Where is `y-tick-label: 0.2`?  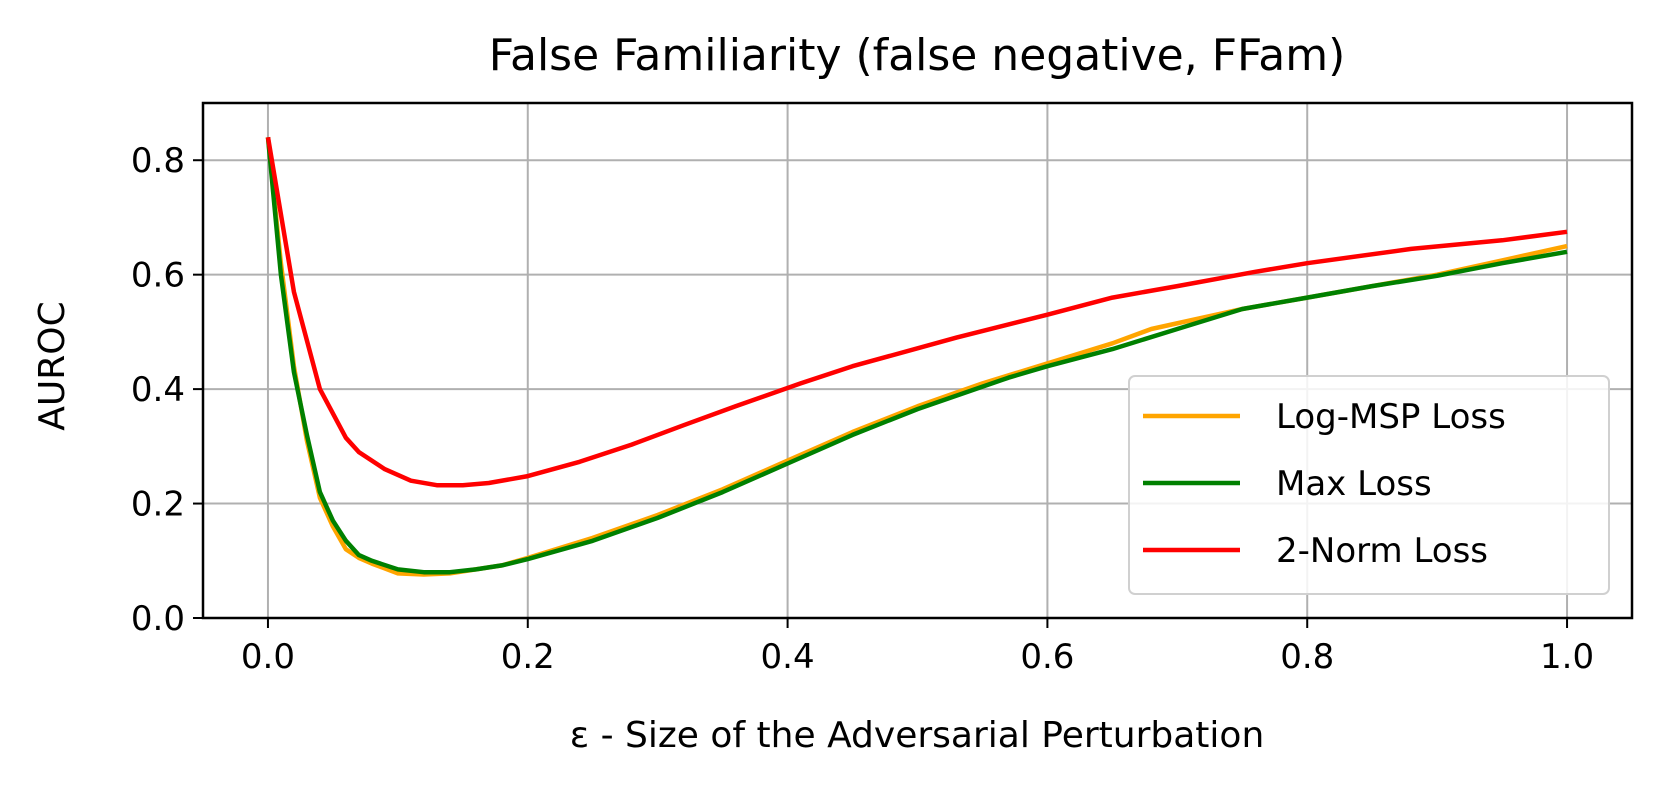 y-tick-label: 0.2 is located at coordinates (158, 505).